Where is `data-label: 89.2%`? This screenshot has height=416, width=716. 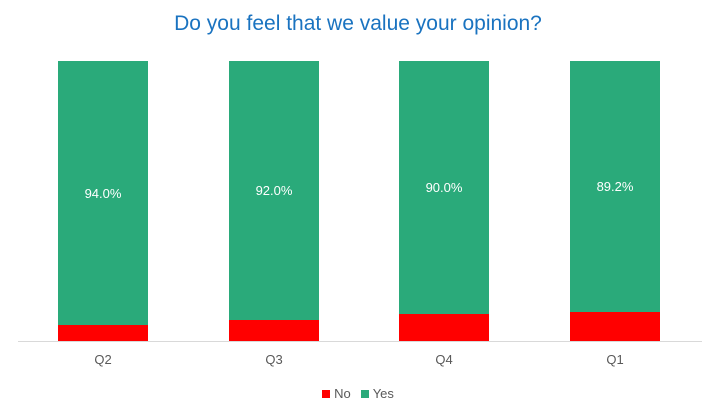
data-label: 89.2% is located at coordinates (615, 186).